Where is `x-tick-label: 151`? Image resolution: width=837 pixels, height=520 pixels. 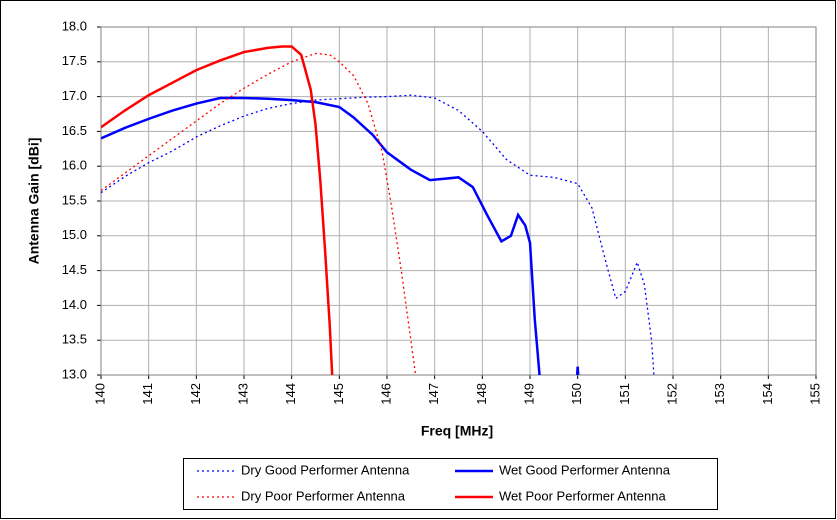 x-tick-label: 151 is located at coordinates (624, 394).